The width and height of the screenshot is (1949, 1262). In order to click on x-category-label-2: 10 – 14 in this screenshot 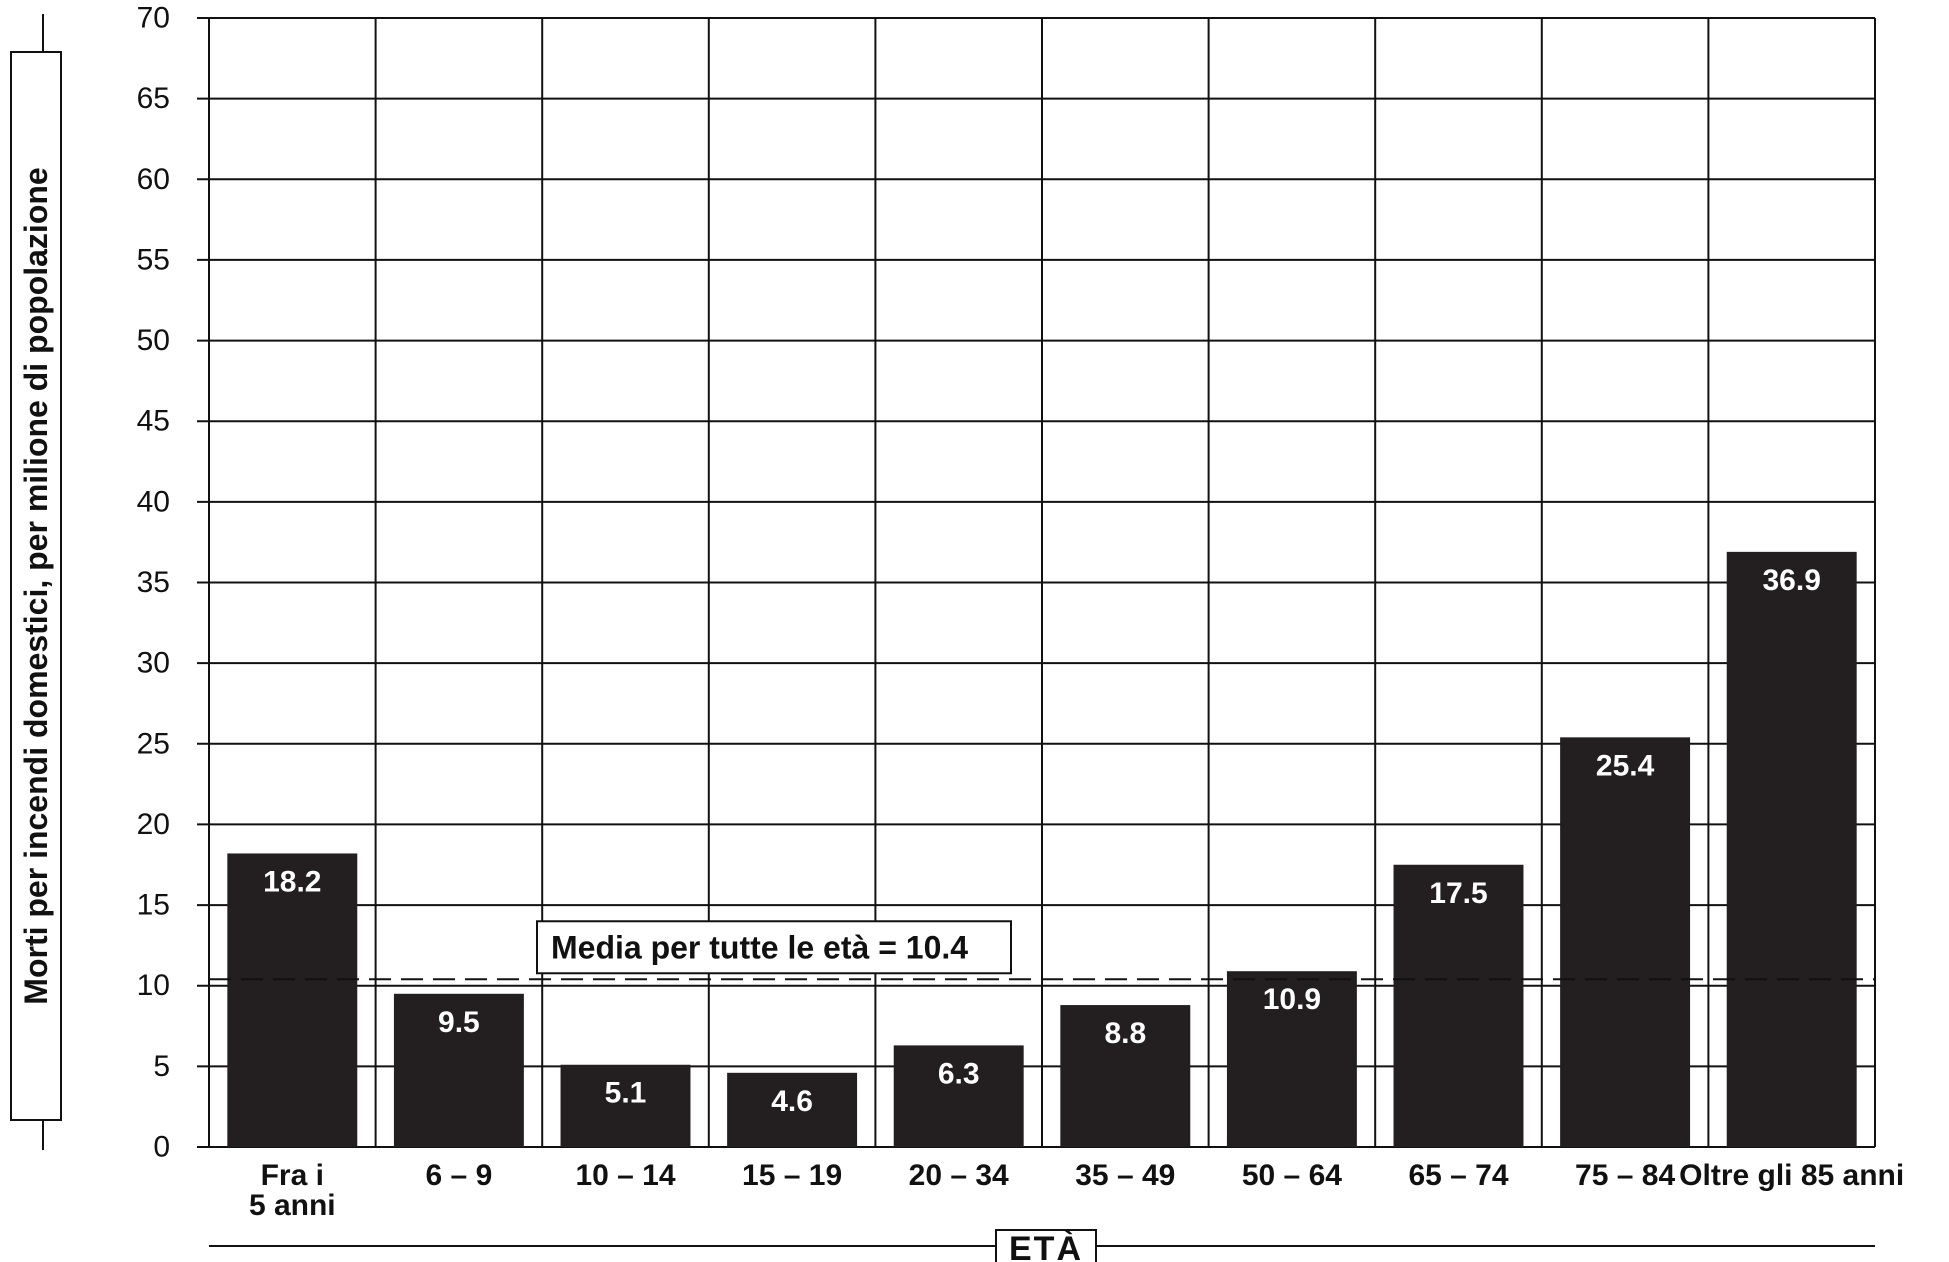, I will do `click(625, 1175)`.